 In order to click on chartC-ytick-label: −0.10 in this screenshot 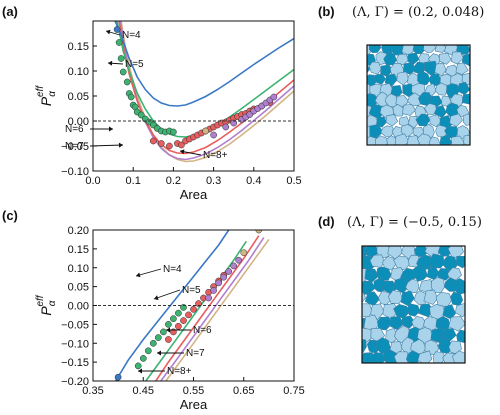, I will do `click(75, 344)`.